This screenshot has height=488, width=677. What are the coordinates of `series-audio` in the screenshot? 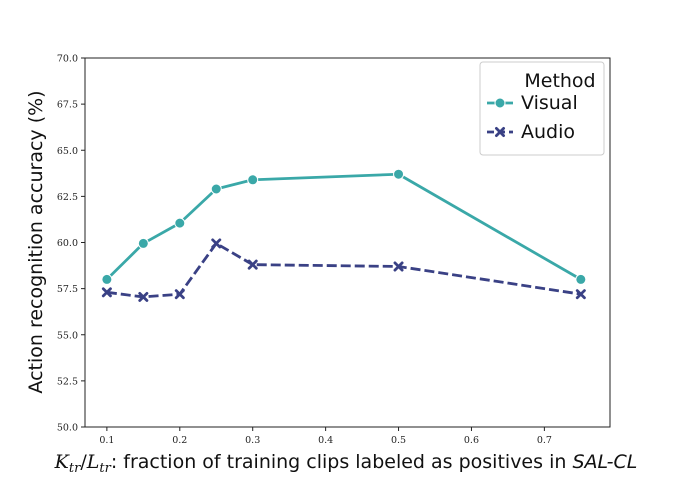 It's located at (343, 270).